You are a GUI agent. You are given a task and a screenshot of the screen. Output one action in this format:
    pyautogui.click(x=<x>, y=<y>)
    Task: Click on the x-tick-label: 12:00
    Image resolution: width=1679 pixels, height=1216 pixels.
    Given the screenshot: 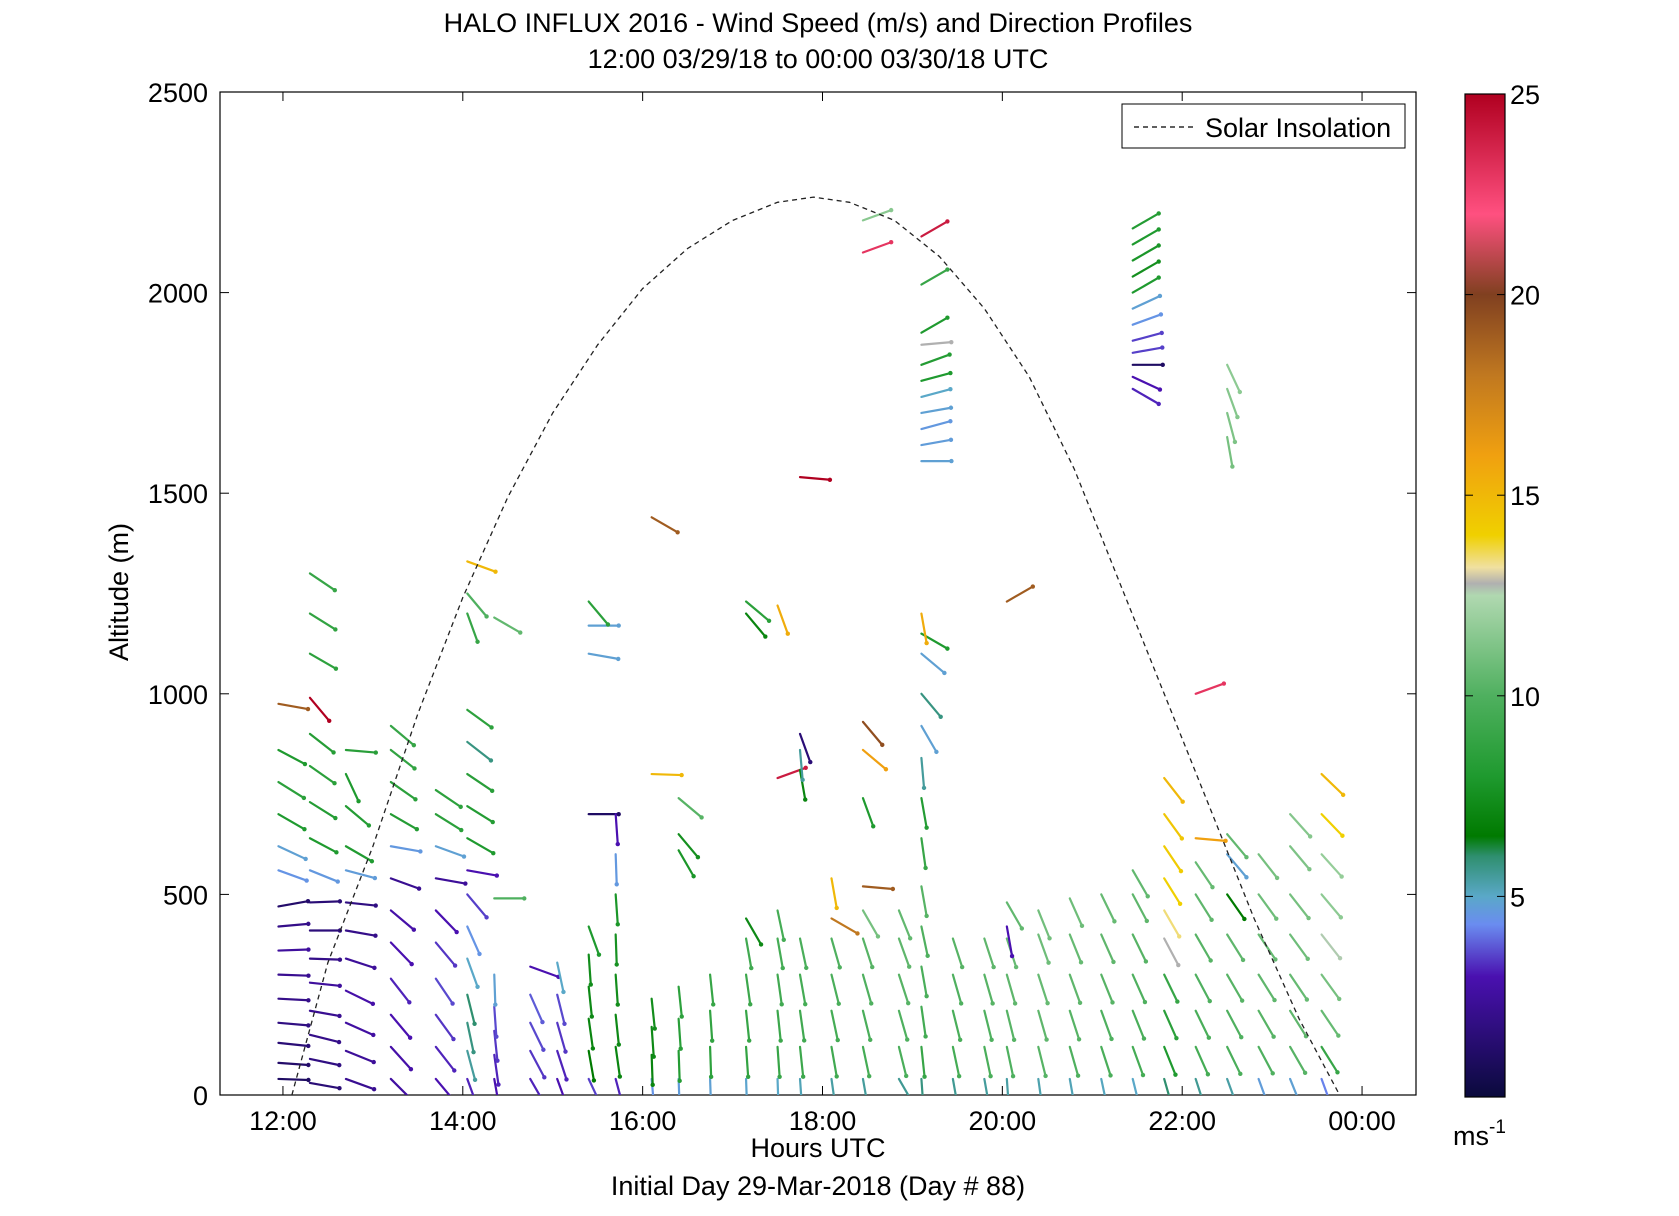 What is the action you would take?
    pyautogui.click(x=283, y=1121)
    